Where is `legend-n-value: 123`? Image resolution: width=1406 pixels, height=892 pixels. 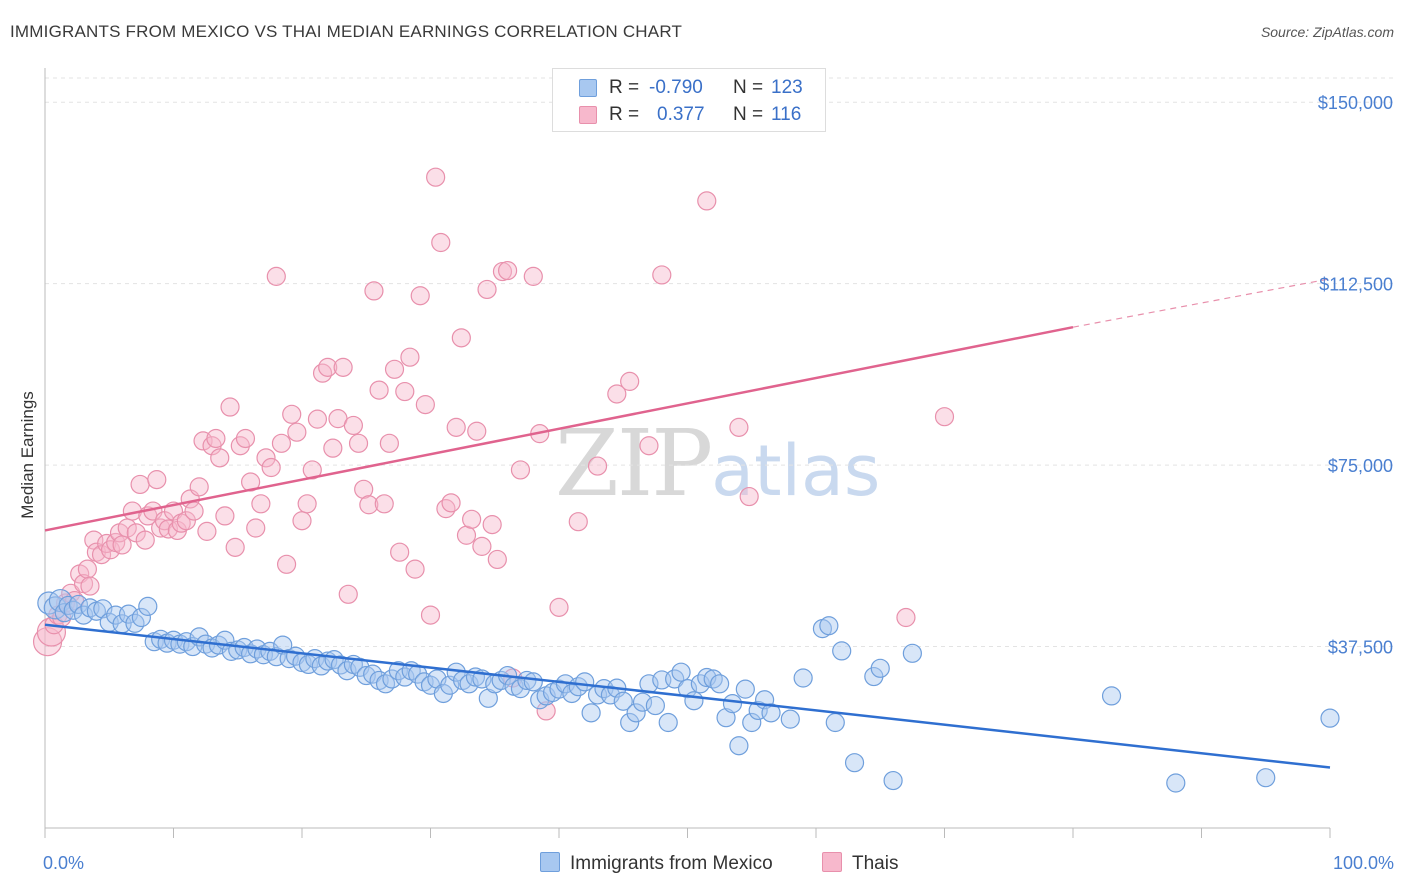
legend-n-value: 123 is located at coordinates (787, 87).